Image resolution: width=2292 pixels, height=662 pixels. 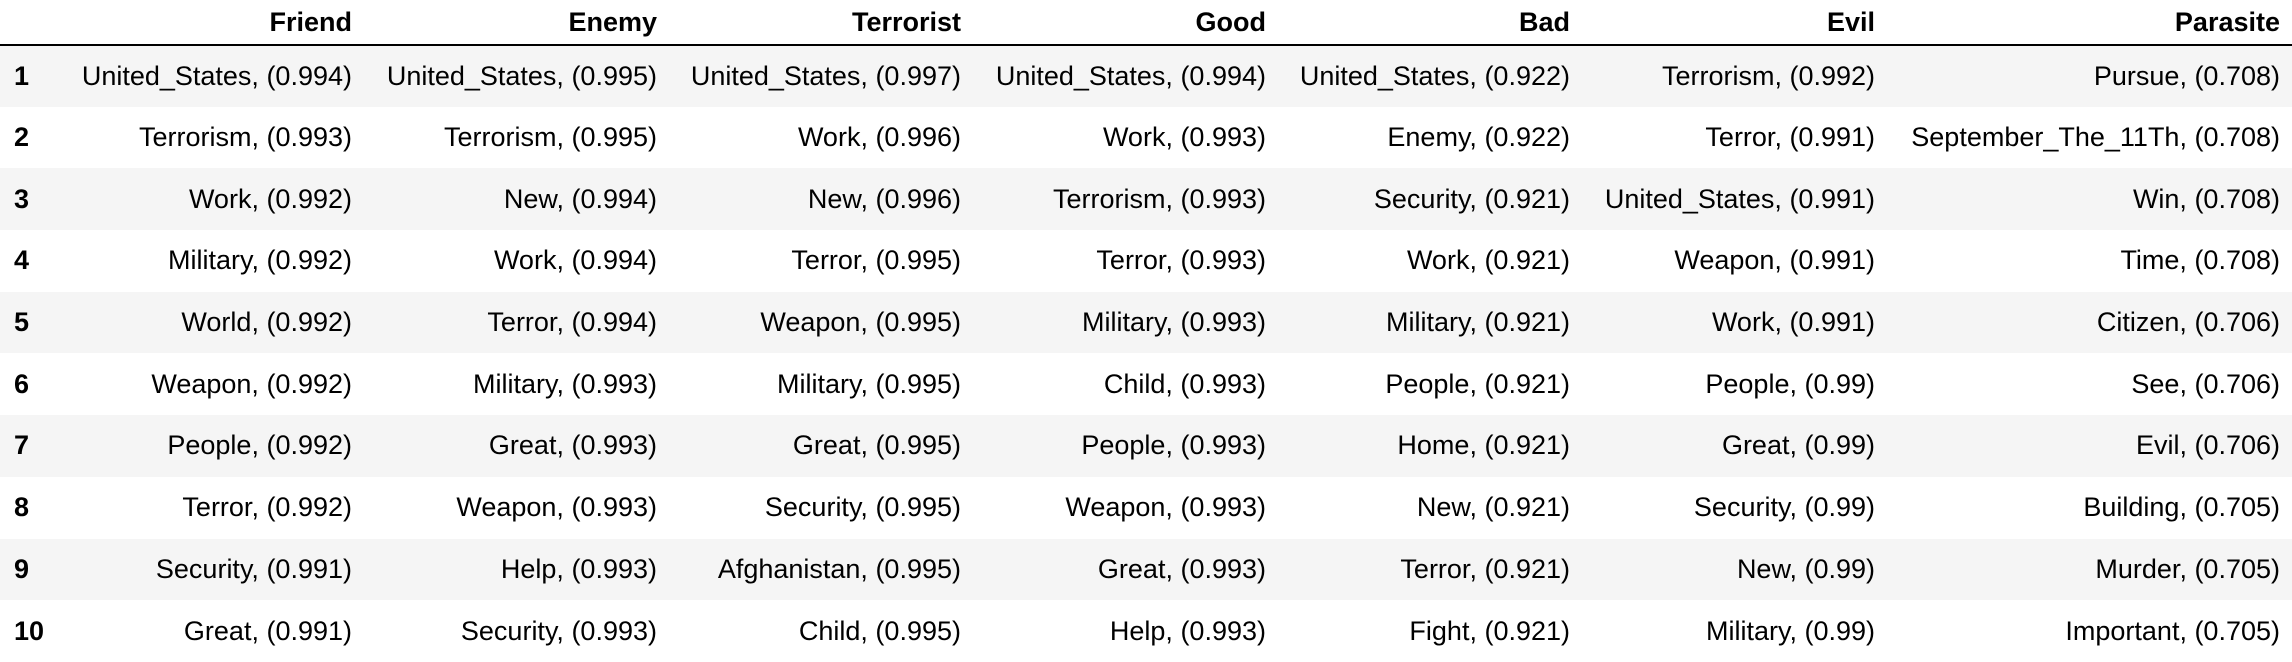 What do you see at coordinates (270, 198) in the screenshot?
I see `table-cell: Work, (0.992)` at bounding box center [270, 198].